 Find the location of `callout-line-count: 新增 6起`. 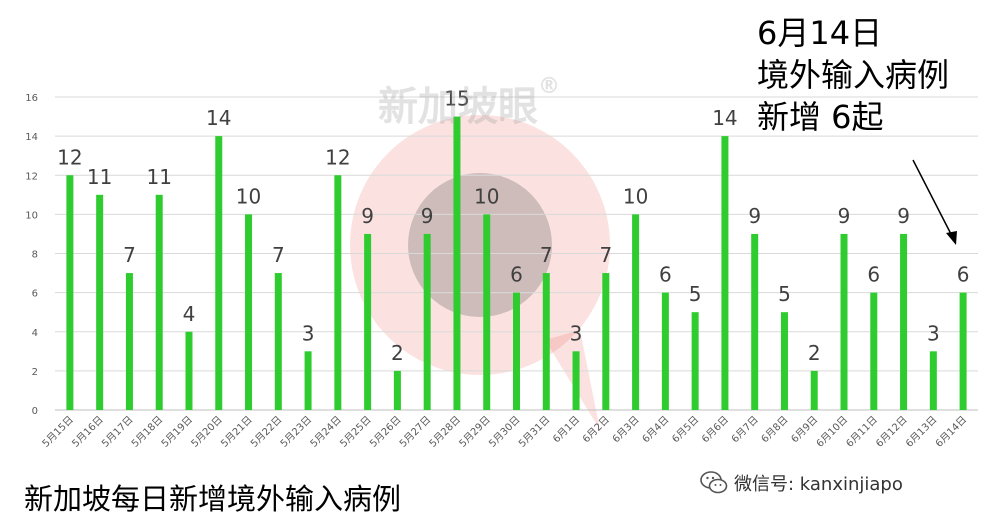

callout-line-count: 新增 6起 is located at coordinates (820, 117).